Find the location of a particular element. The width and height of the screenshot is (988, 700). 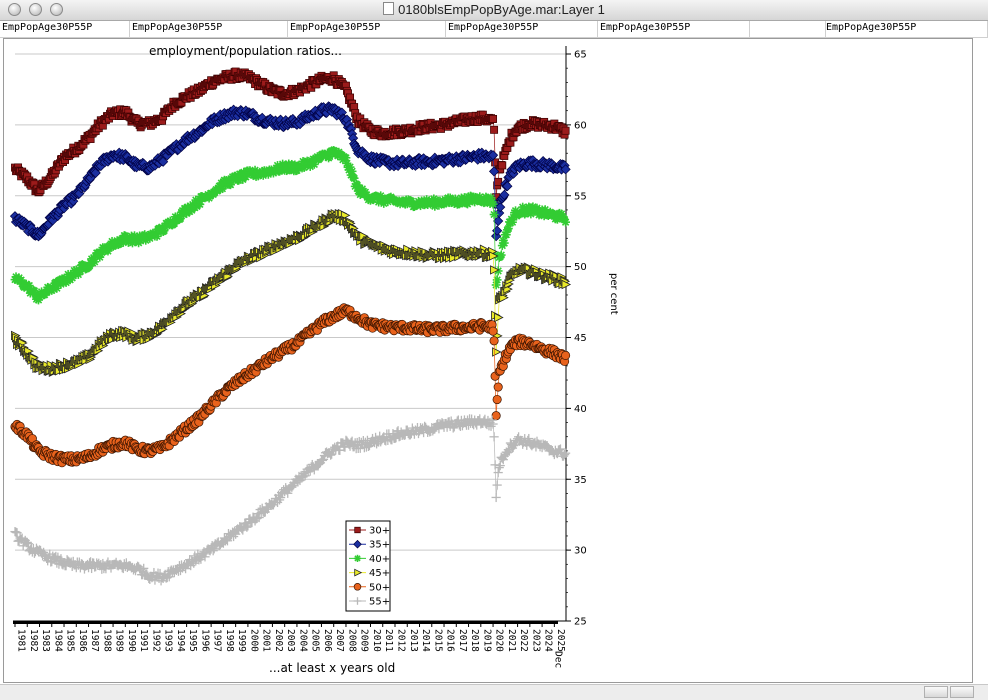

window-title-bar: 0180blsEmpPopByAge.mar:Layer 1 is located at coordinates (494, 10).